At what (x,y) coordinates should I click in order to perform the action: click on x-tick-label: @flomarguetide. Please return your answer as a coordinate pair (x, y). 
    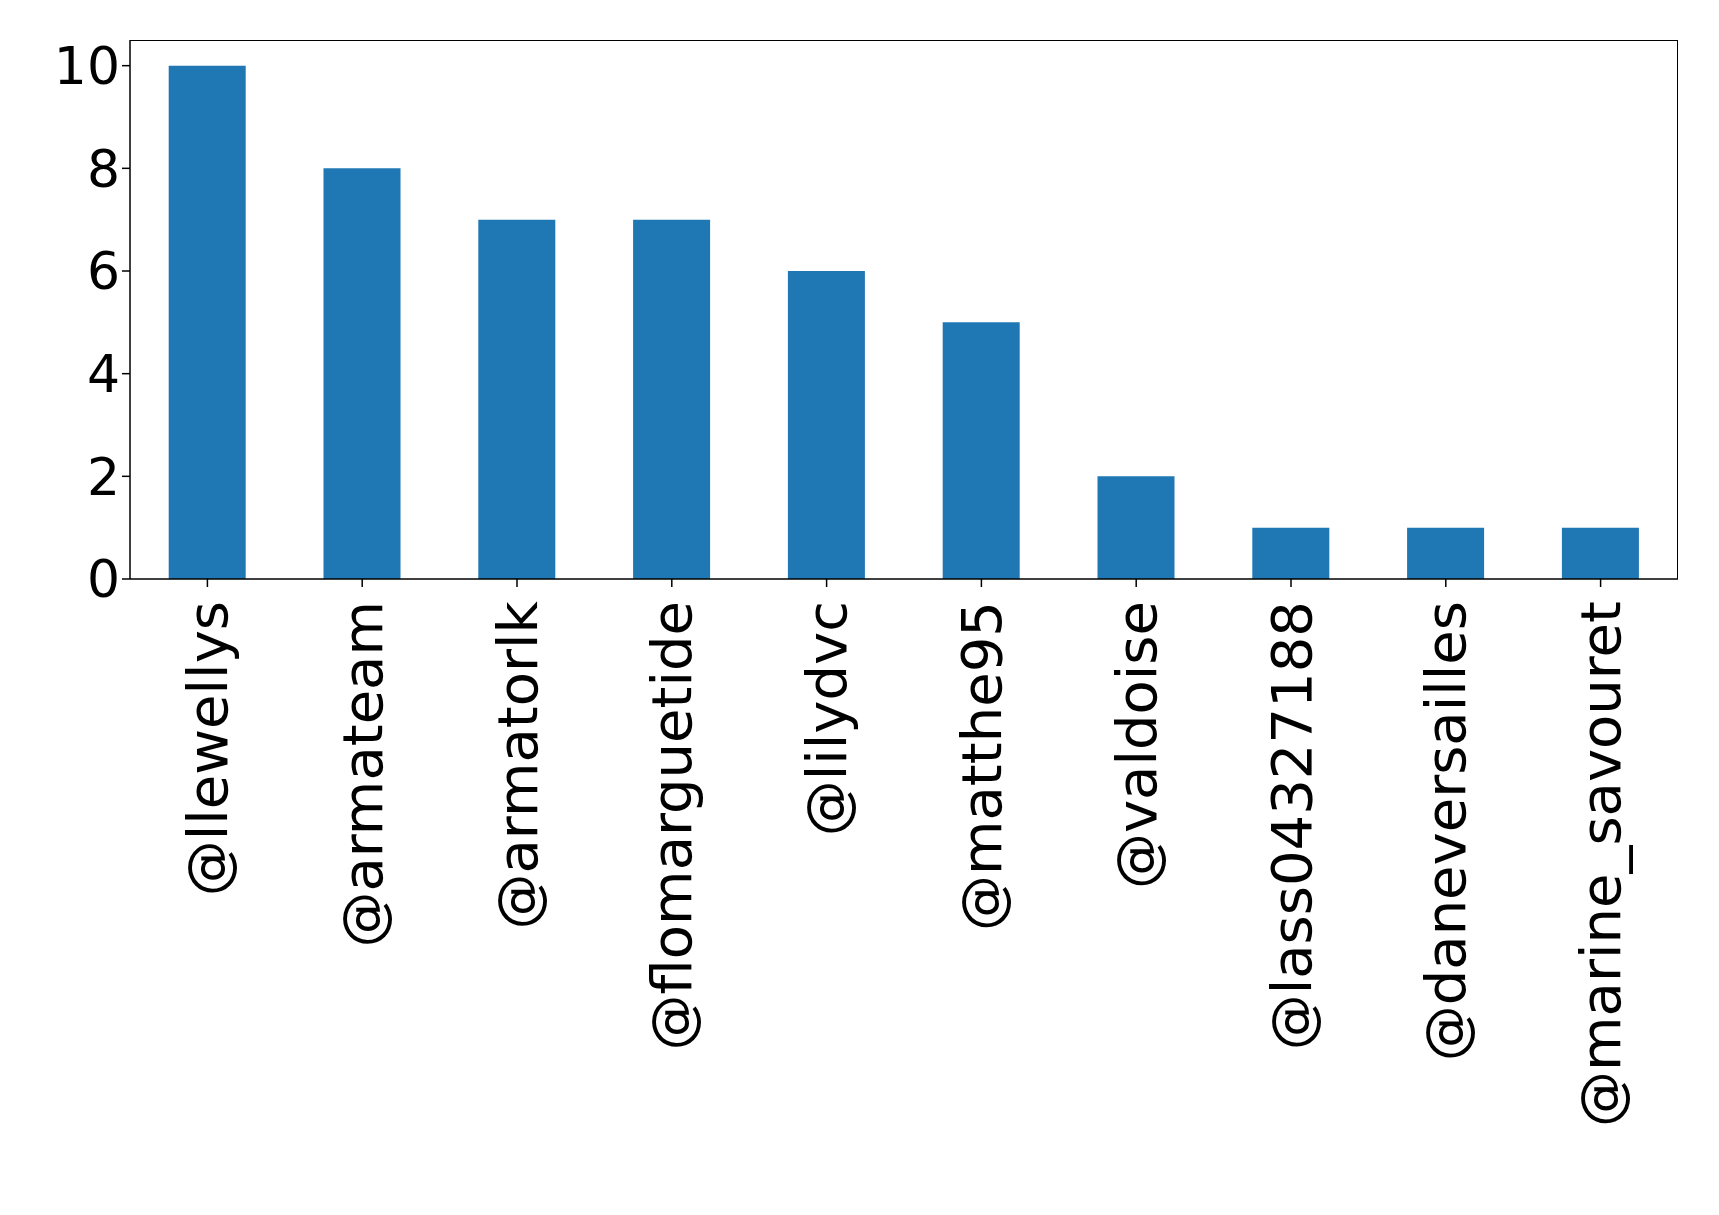
    Looking at the image, I should click on (672, 826).